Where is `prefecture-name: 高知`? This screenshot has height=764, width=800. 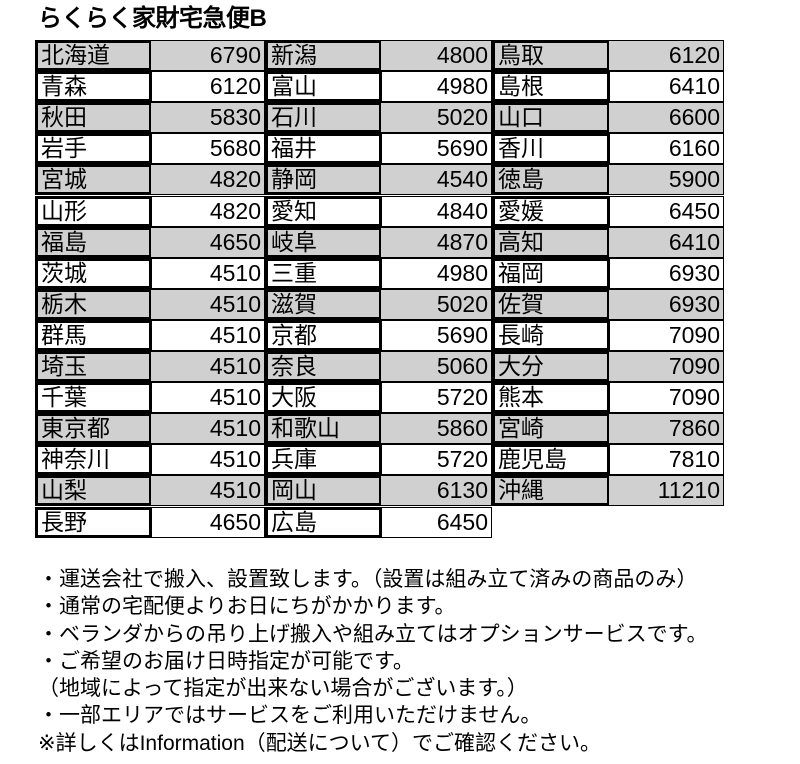
prefecture-name: 高知 is located at coordinates (551, 242).